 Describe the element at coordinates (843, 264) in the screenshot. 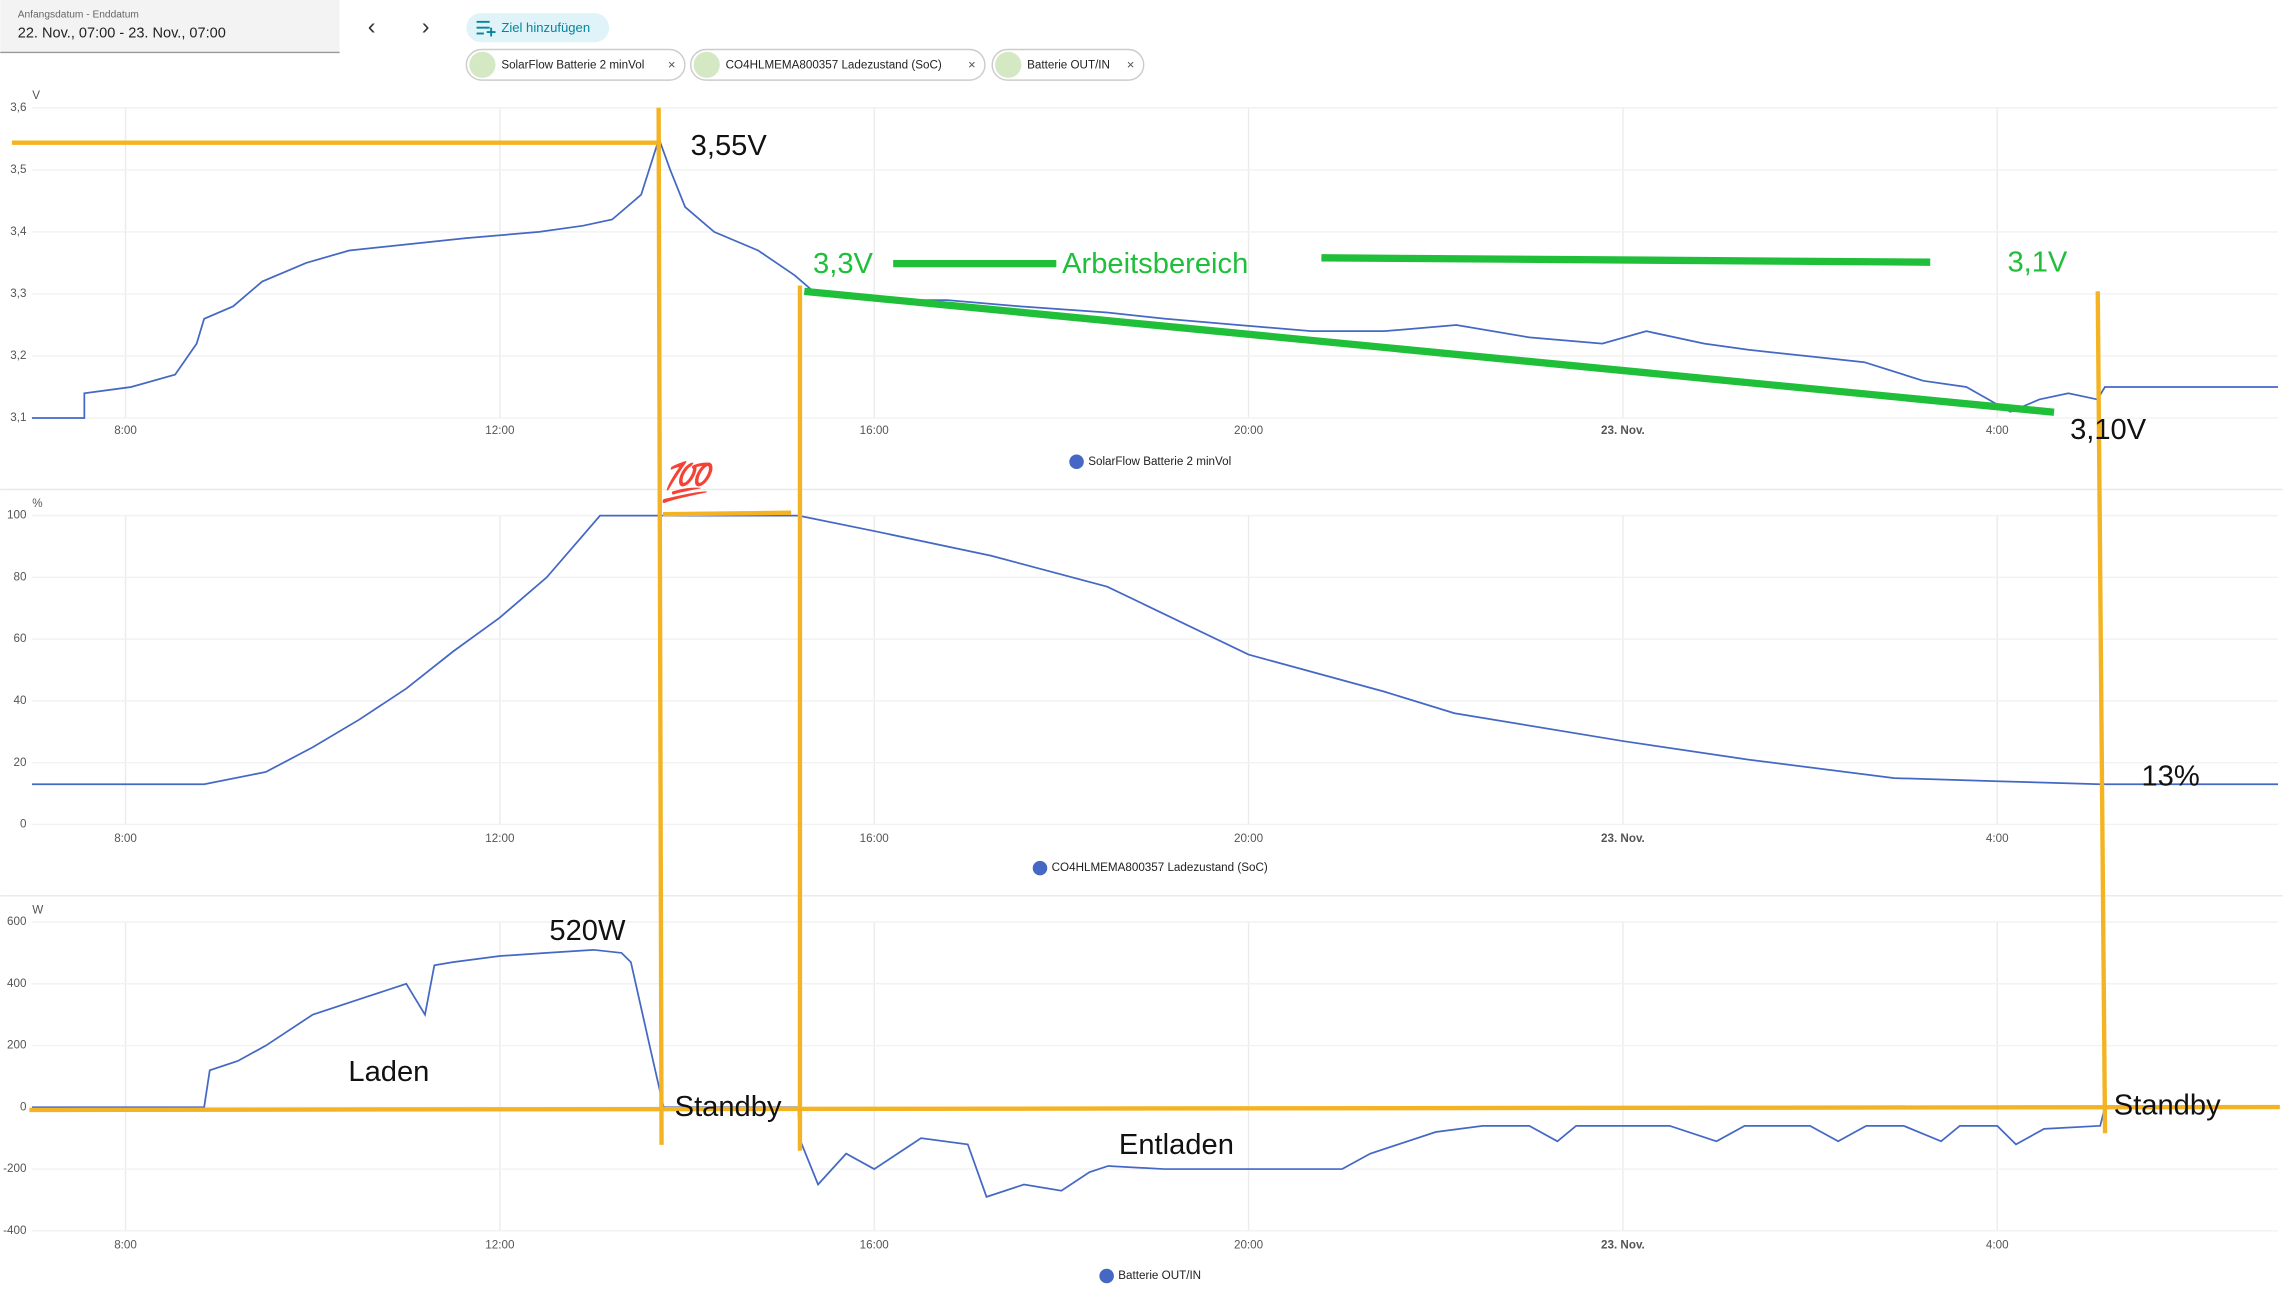

I see `annotation: 3,3V` at that location.